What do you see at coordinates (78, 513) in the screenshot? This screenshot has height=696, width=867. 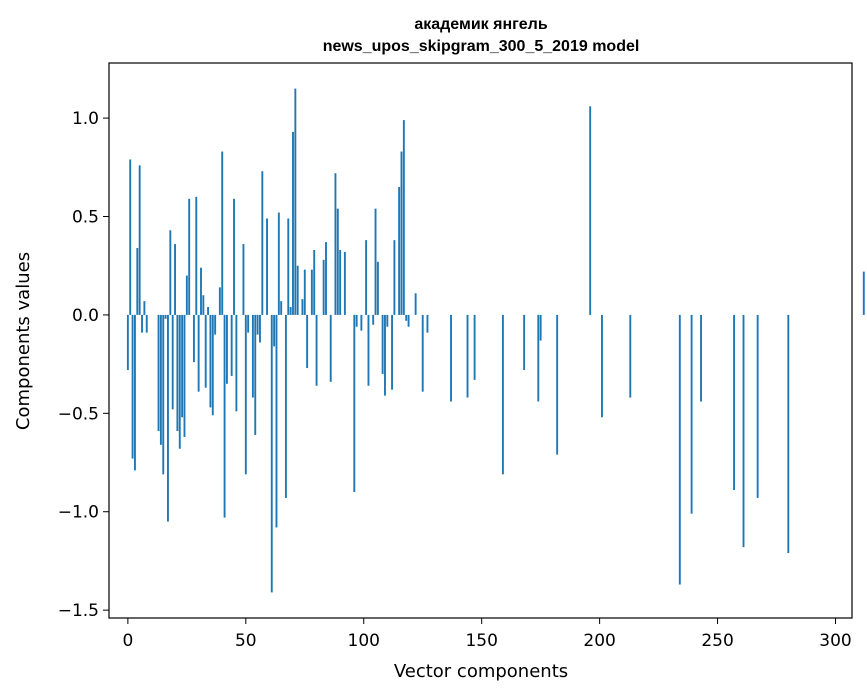 I see `y-tick-label: −1.0` at bounding box center [78, 513].